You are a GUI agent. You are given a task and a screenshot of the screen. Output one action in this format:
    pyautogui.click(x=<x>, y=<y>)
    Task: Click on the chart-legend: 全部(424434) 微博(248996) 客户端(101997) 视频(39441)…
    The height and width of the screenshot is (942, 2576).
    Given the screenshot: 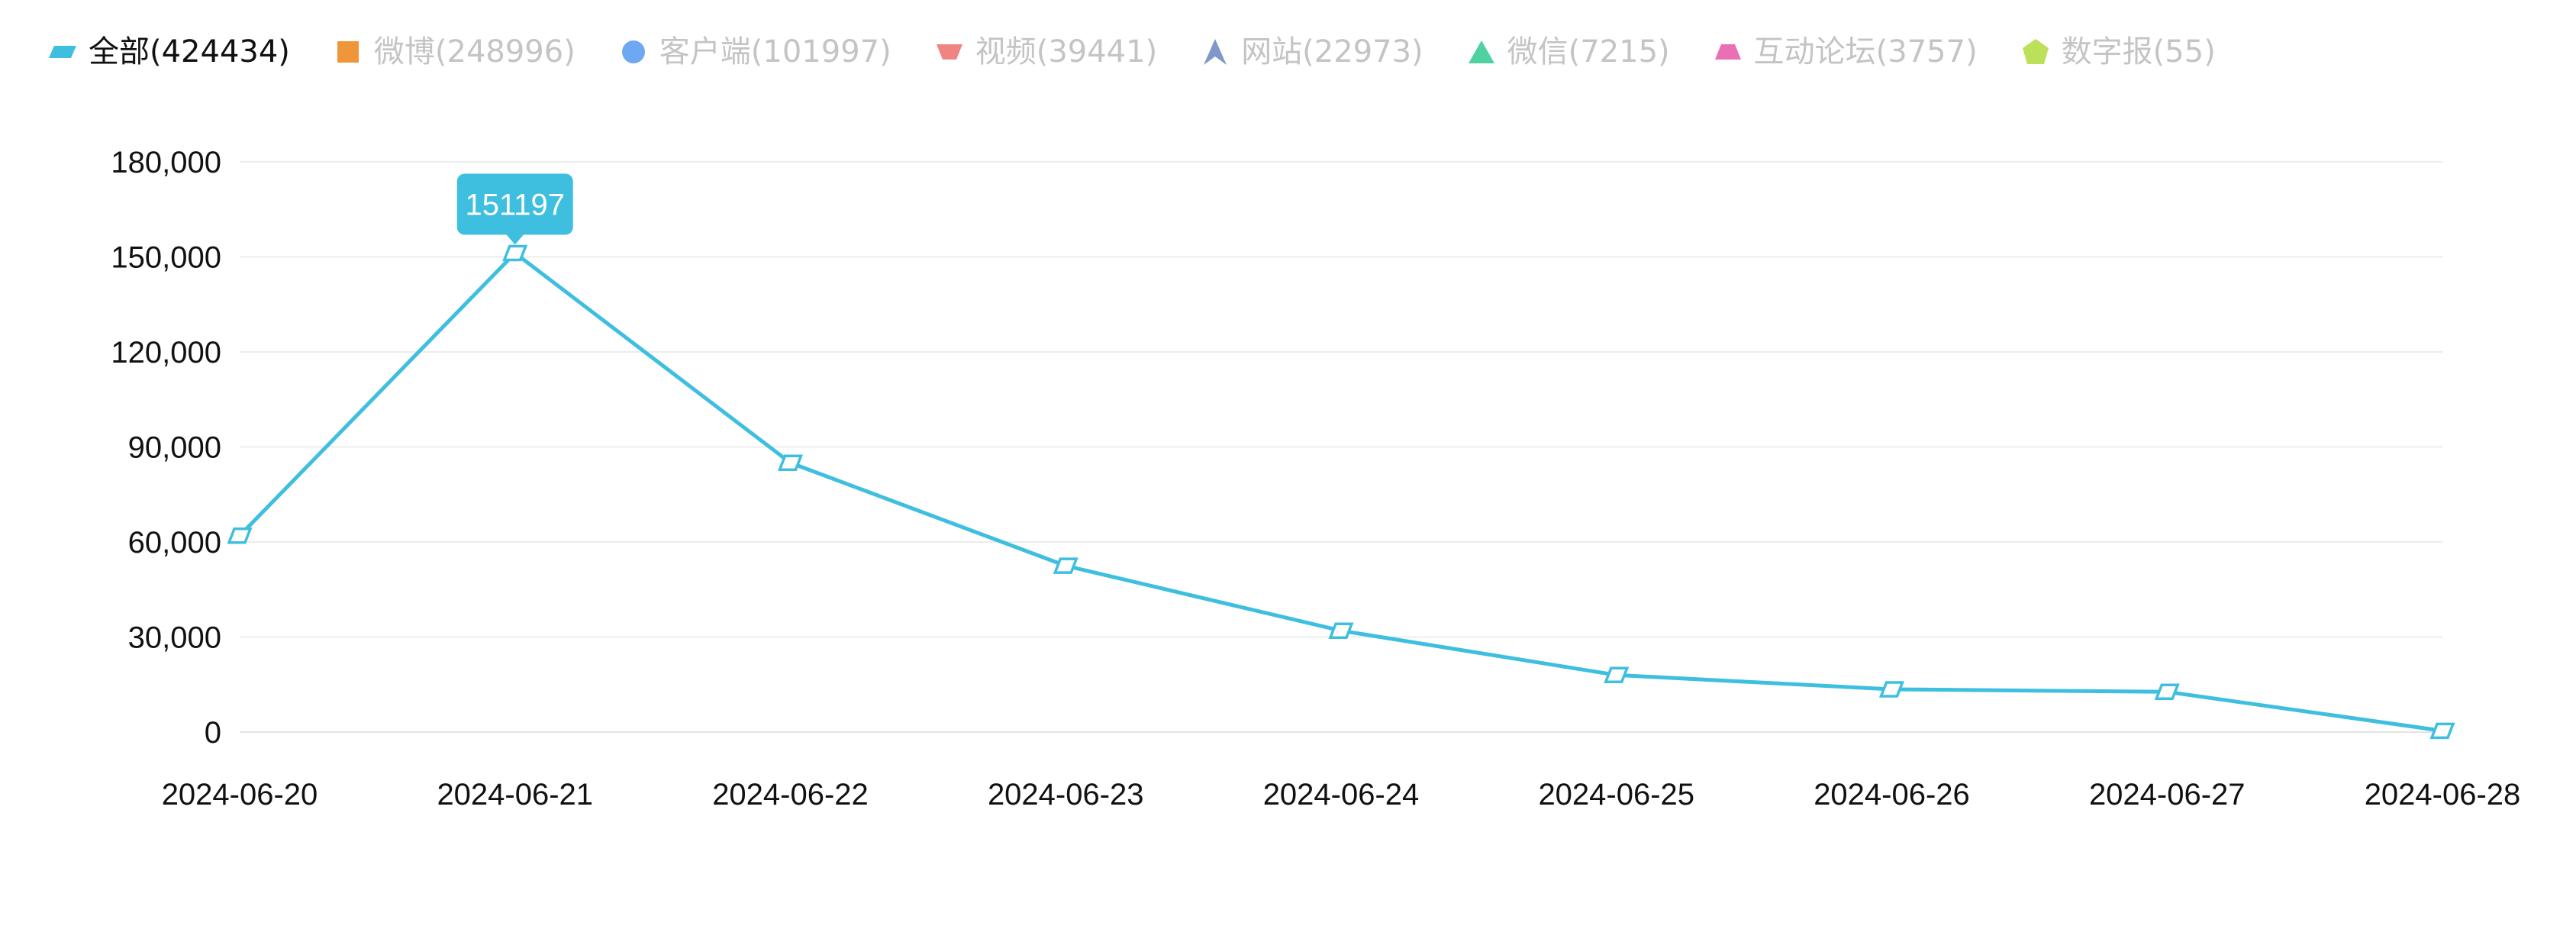 What is the action you would take?
    pyautogui.click(x=1153, y=52)
    